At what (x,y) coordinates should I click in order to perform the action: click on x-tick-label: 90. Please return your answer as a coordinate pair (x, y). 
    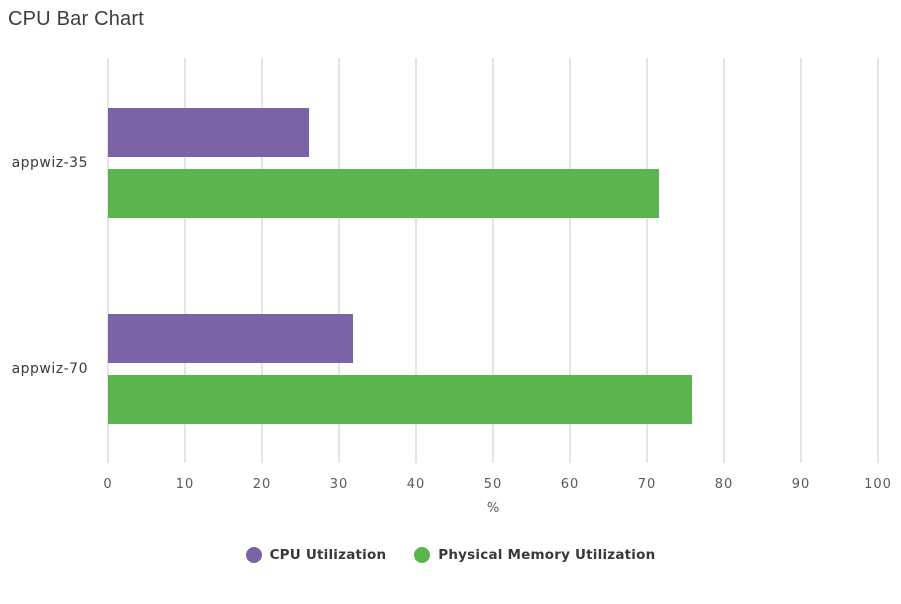
    Looking at the image, I should click on (801, 484).